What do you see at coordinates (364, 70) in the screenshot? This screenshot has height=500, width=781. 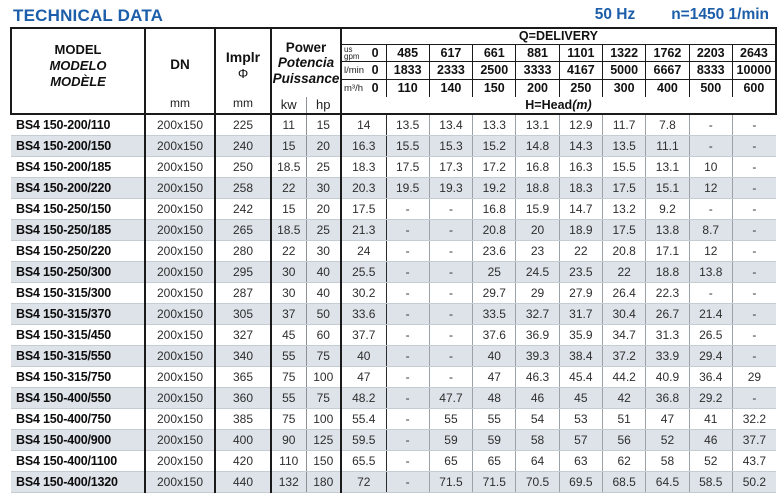 I see `delivery-zero-cell: l/min 0` at bounding box center [364, 70].